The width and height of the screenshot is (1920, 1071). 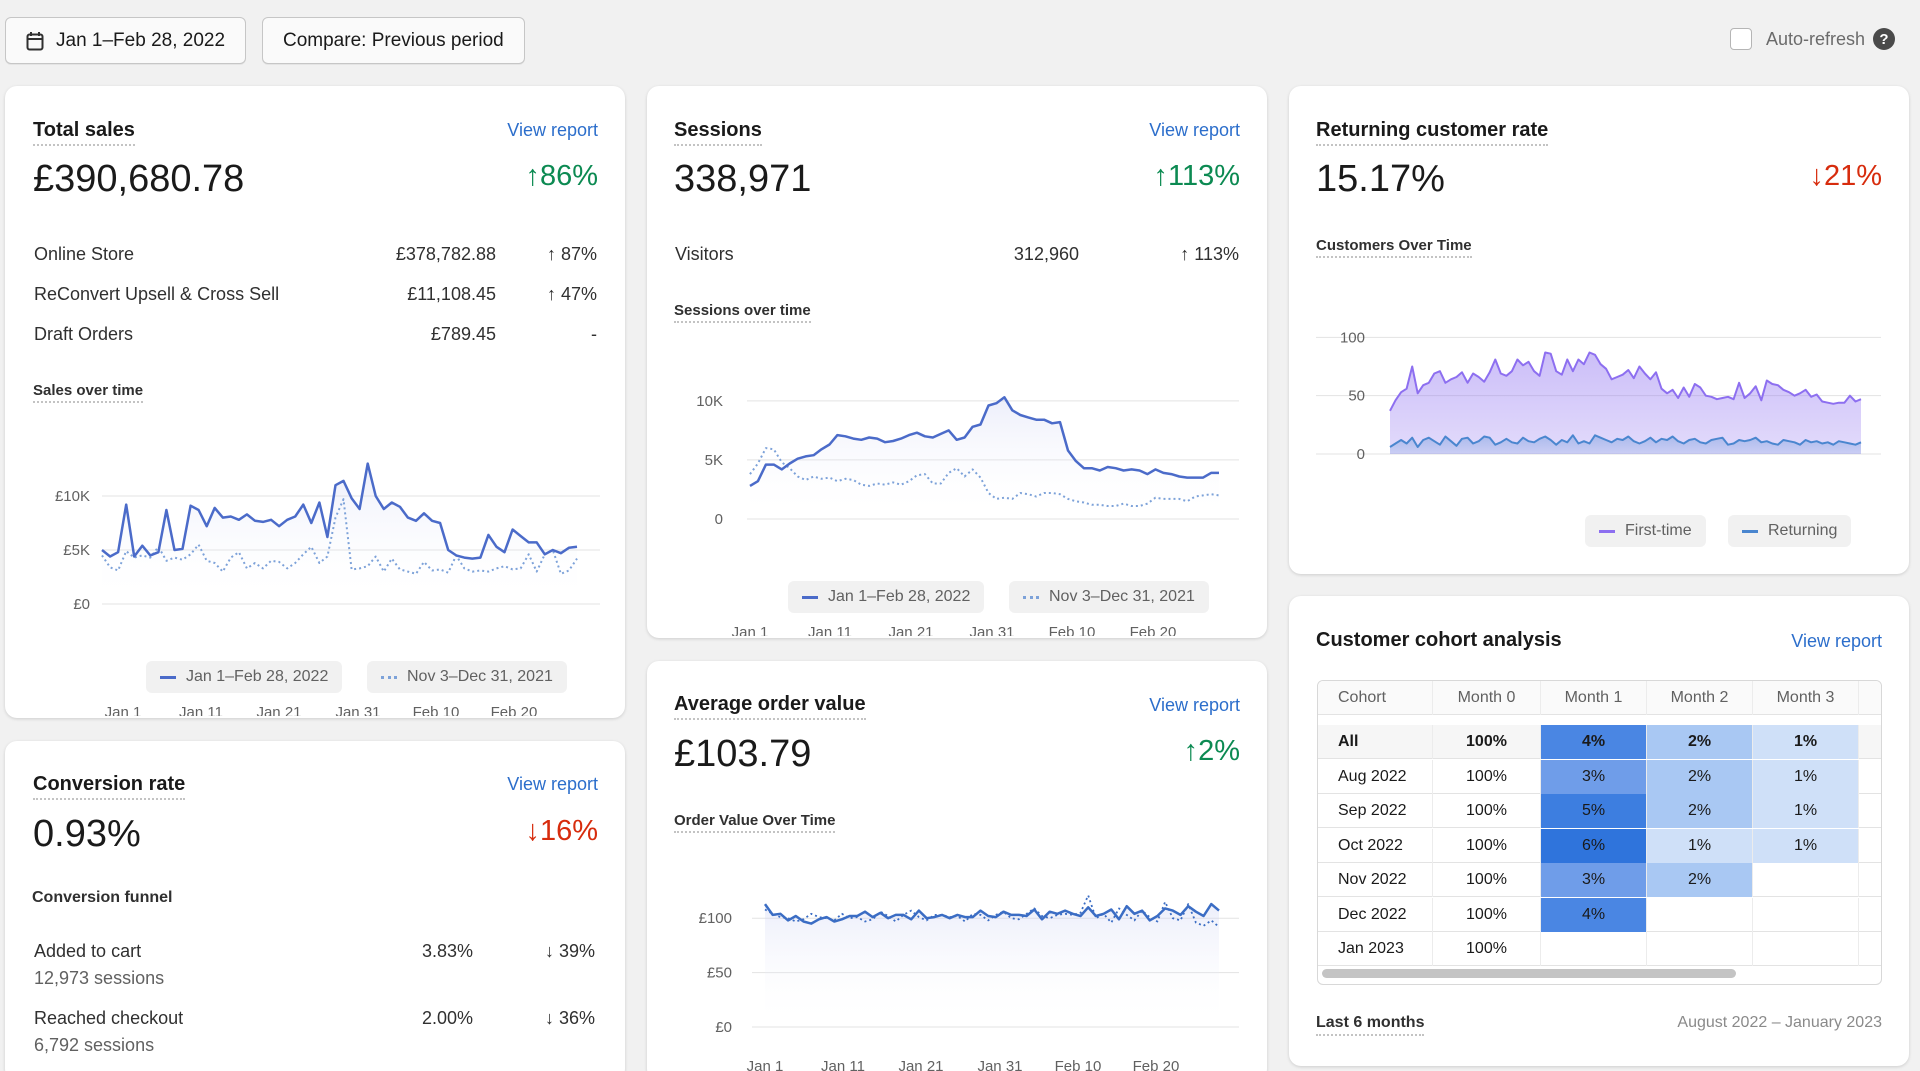 I want to click on card-title: Returning customer rate, so click(x=1432, y=132).